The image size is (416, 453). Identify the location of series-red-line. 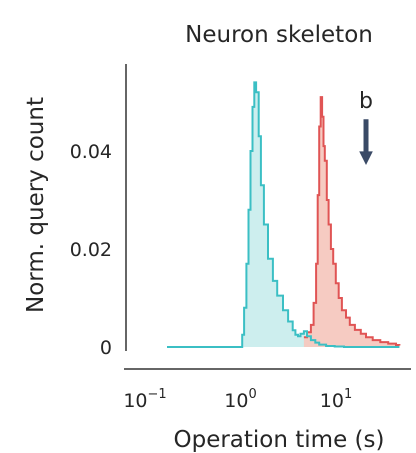
(352, 221).